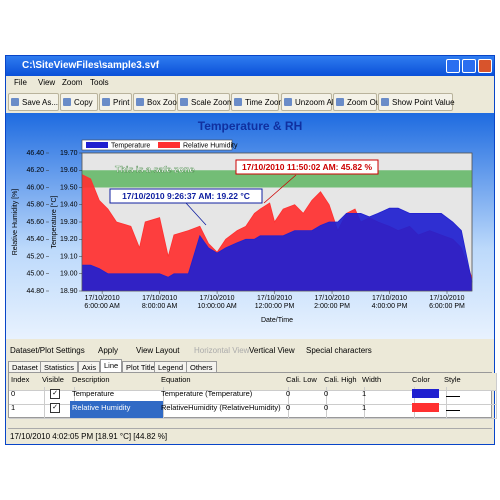  I want to click on x-tick-label: 17/10/2010 2:00:00 PM, so click(332, 302).